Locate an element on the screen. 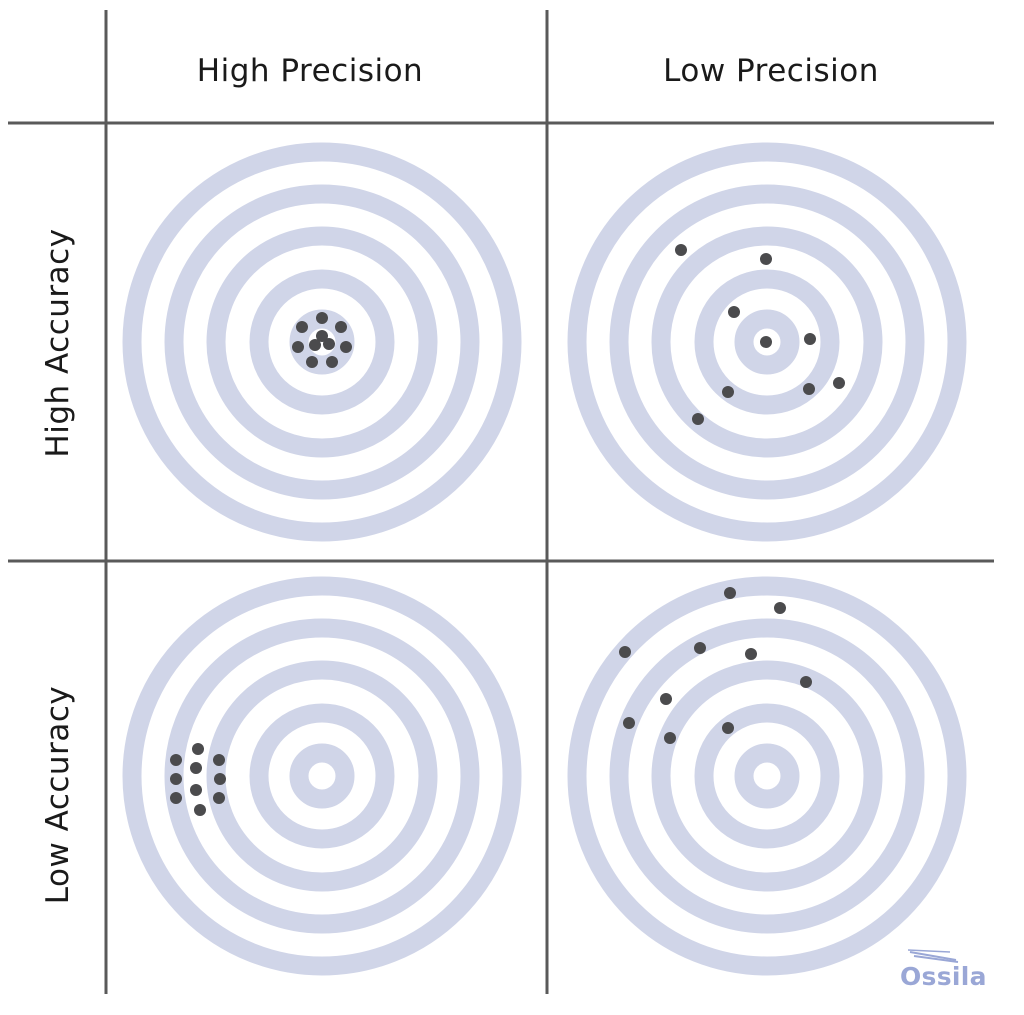 This screenshot has width=1024, height=1015. column-header-low-precision: Low Precision is located at coordinates (771, 71).